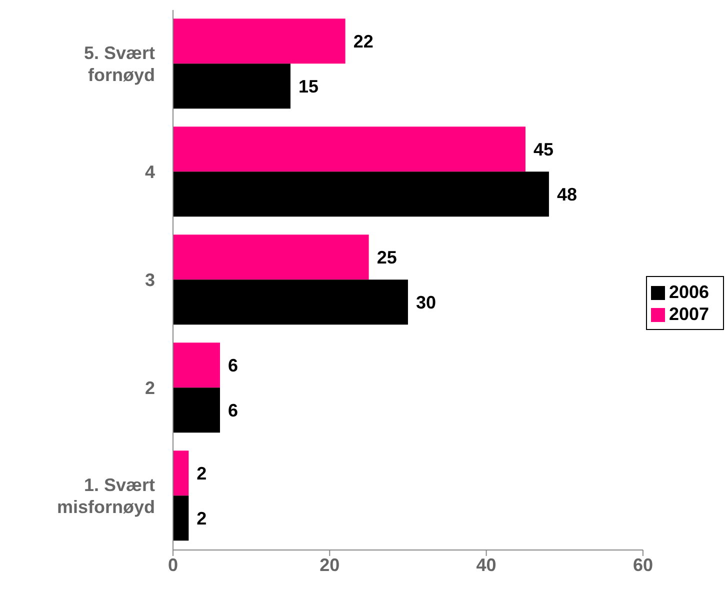  What do you see at coordinates (149, 388) in the screenshot?
I see `y-tick-label: 2` at bounding box center [149, 388].